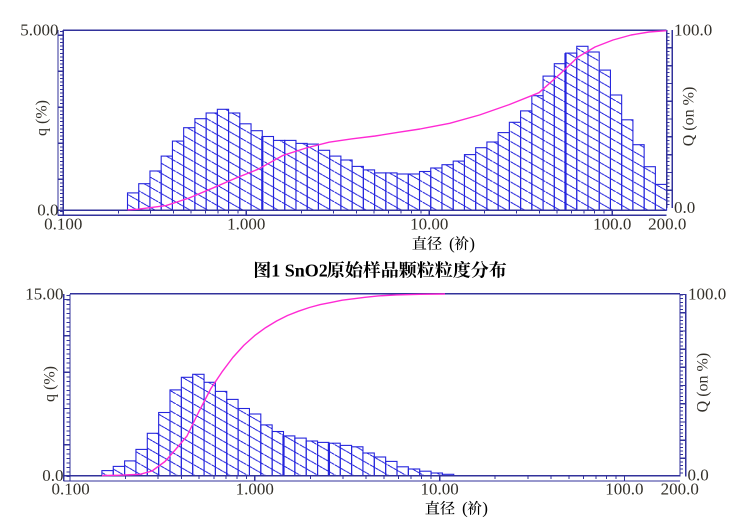 This screenshot has width=755, height=526. I want to click on svg-text: 1 SnO2, so click(299, 270).